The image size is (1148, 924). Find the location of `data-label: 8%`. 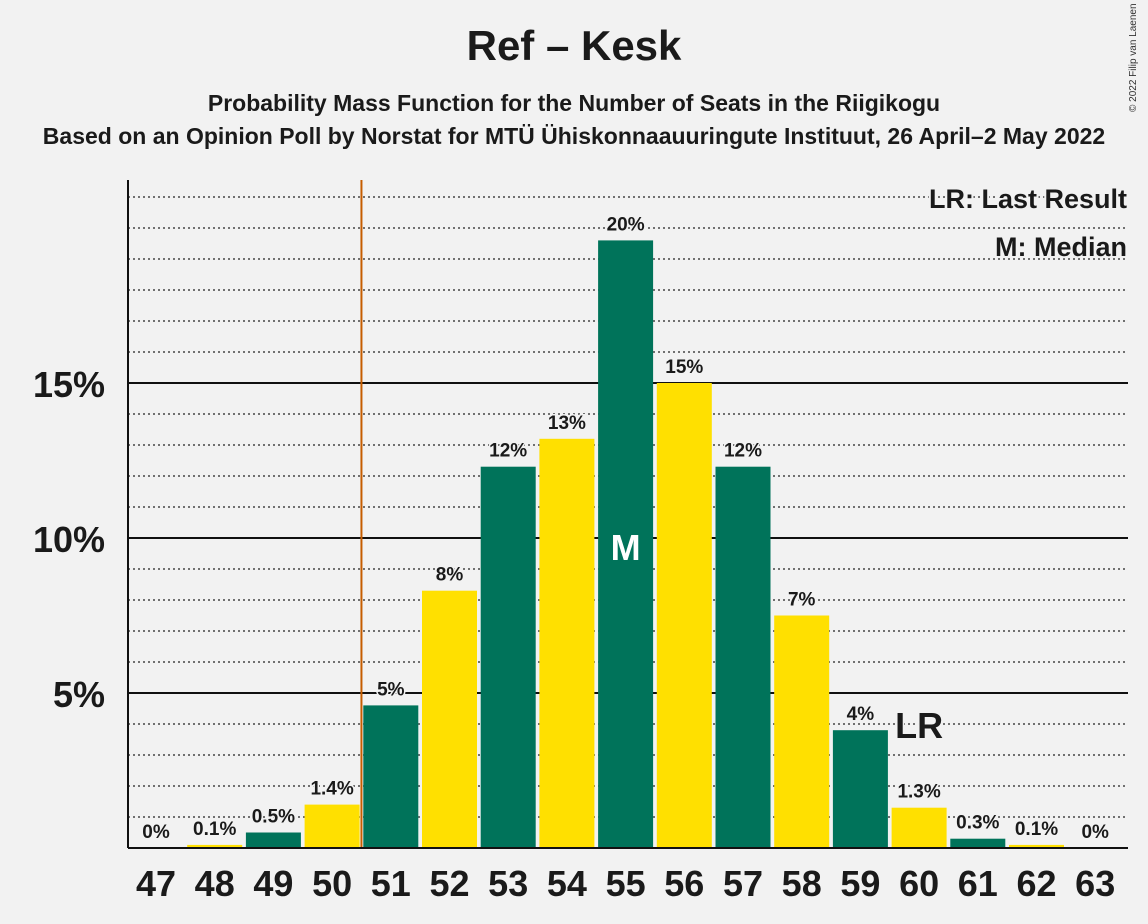

data-label: 8% is located at coordinates (450, 575).